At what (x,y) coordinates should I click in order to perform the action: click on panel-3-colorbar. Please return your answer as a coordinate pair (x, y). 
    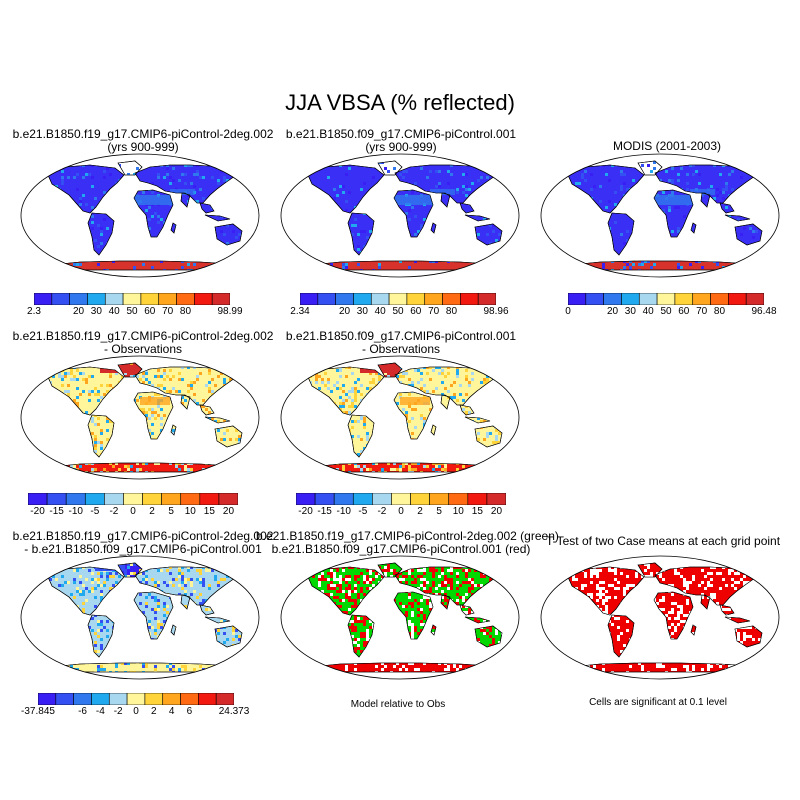
    Looking at the image, I should click on (666, 299).